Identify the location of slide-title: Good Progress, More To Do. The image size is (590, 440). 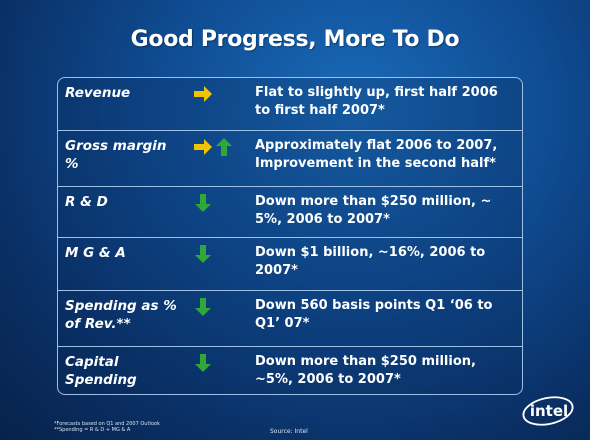
(295, 39).